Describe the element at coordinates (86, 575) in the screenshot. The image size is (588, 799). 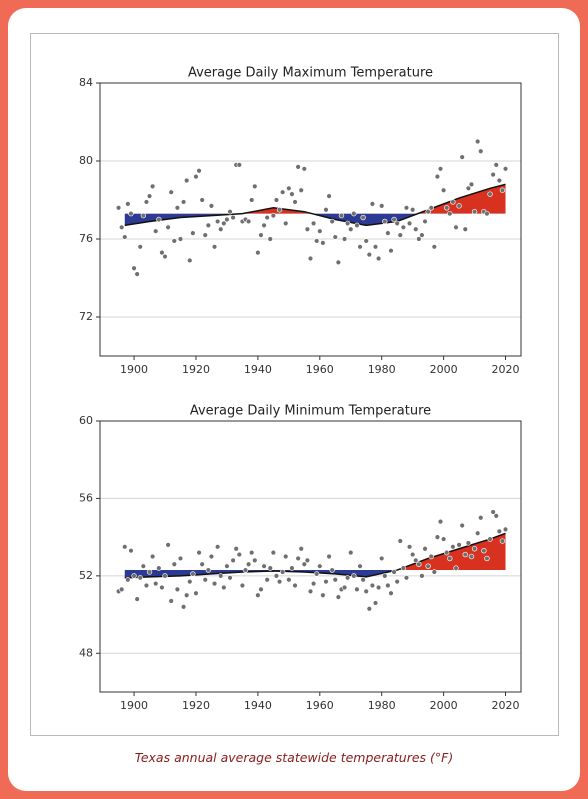
I see `y-tick-label: 52` at that location.